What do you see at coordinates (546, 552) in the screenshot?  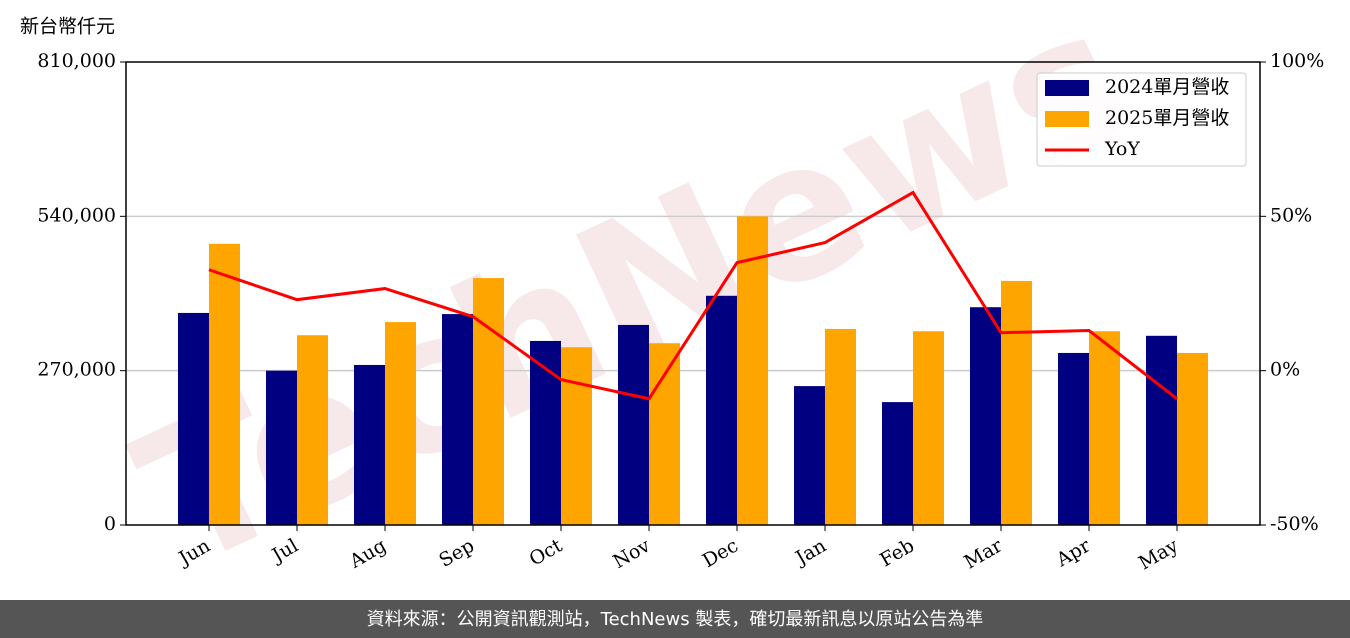 I see `x-tick-label: Oct` at bounding box center [546, 552].